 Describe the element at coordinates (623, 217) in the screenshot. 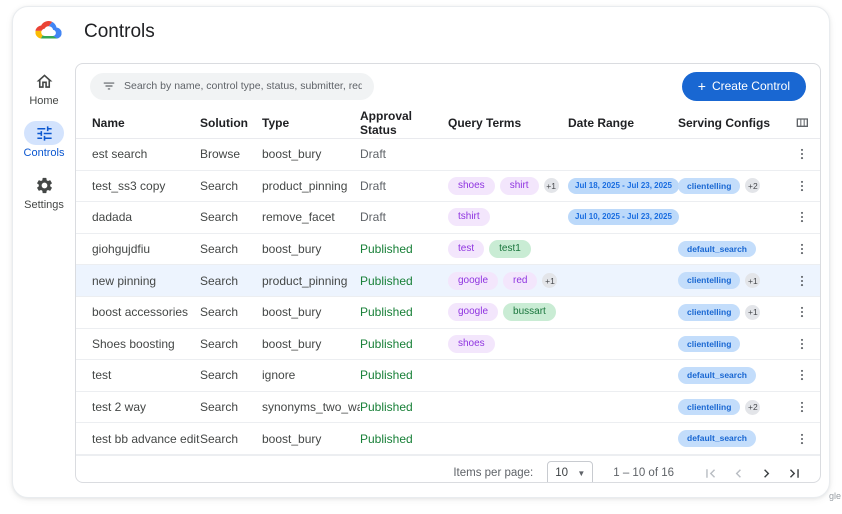

I see `date-range-chip: Jul 10, 2025 - Jul 23, 2025` at that location.